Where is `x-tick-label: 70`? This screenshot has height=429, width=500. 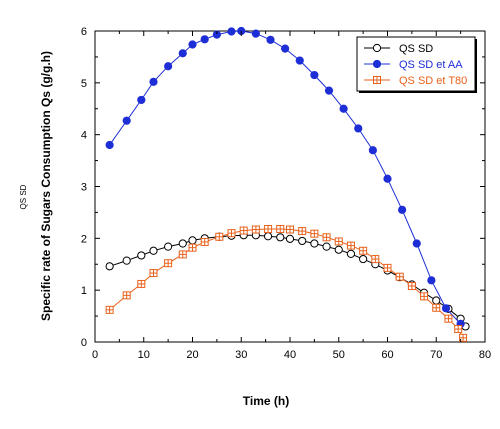 x-tick-label: 70 is located at coordinates (436, 355).